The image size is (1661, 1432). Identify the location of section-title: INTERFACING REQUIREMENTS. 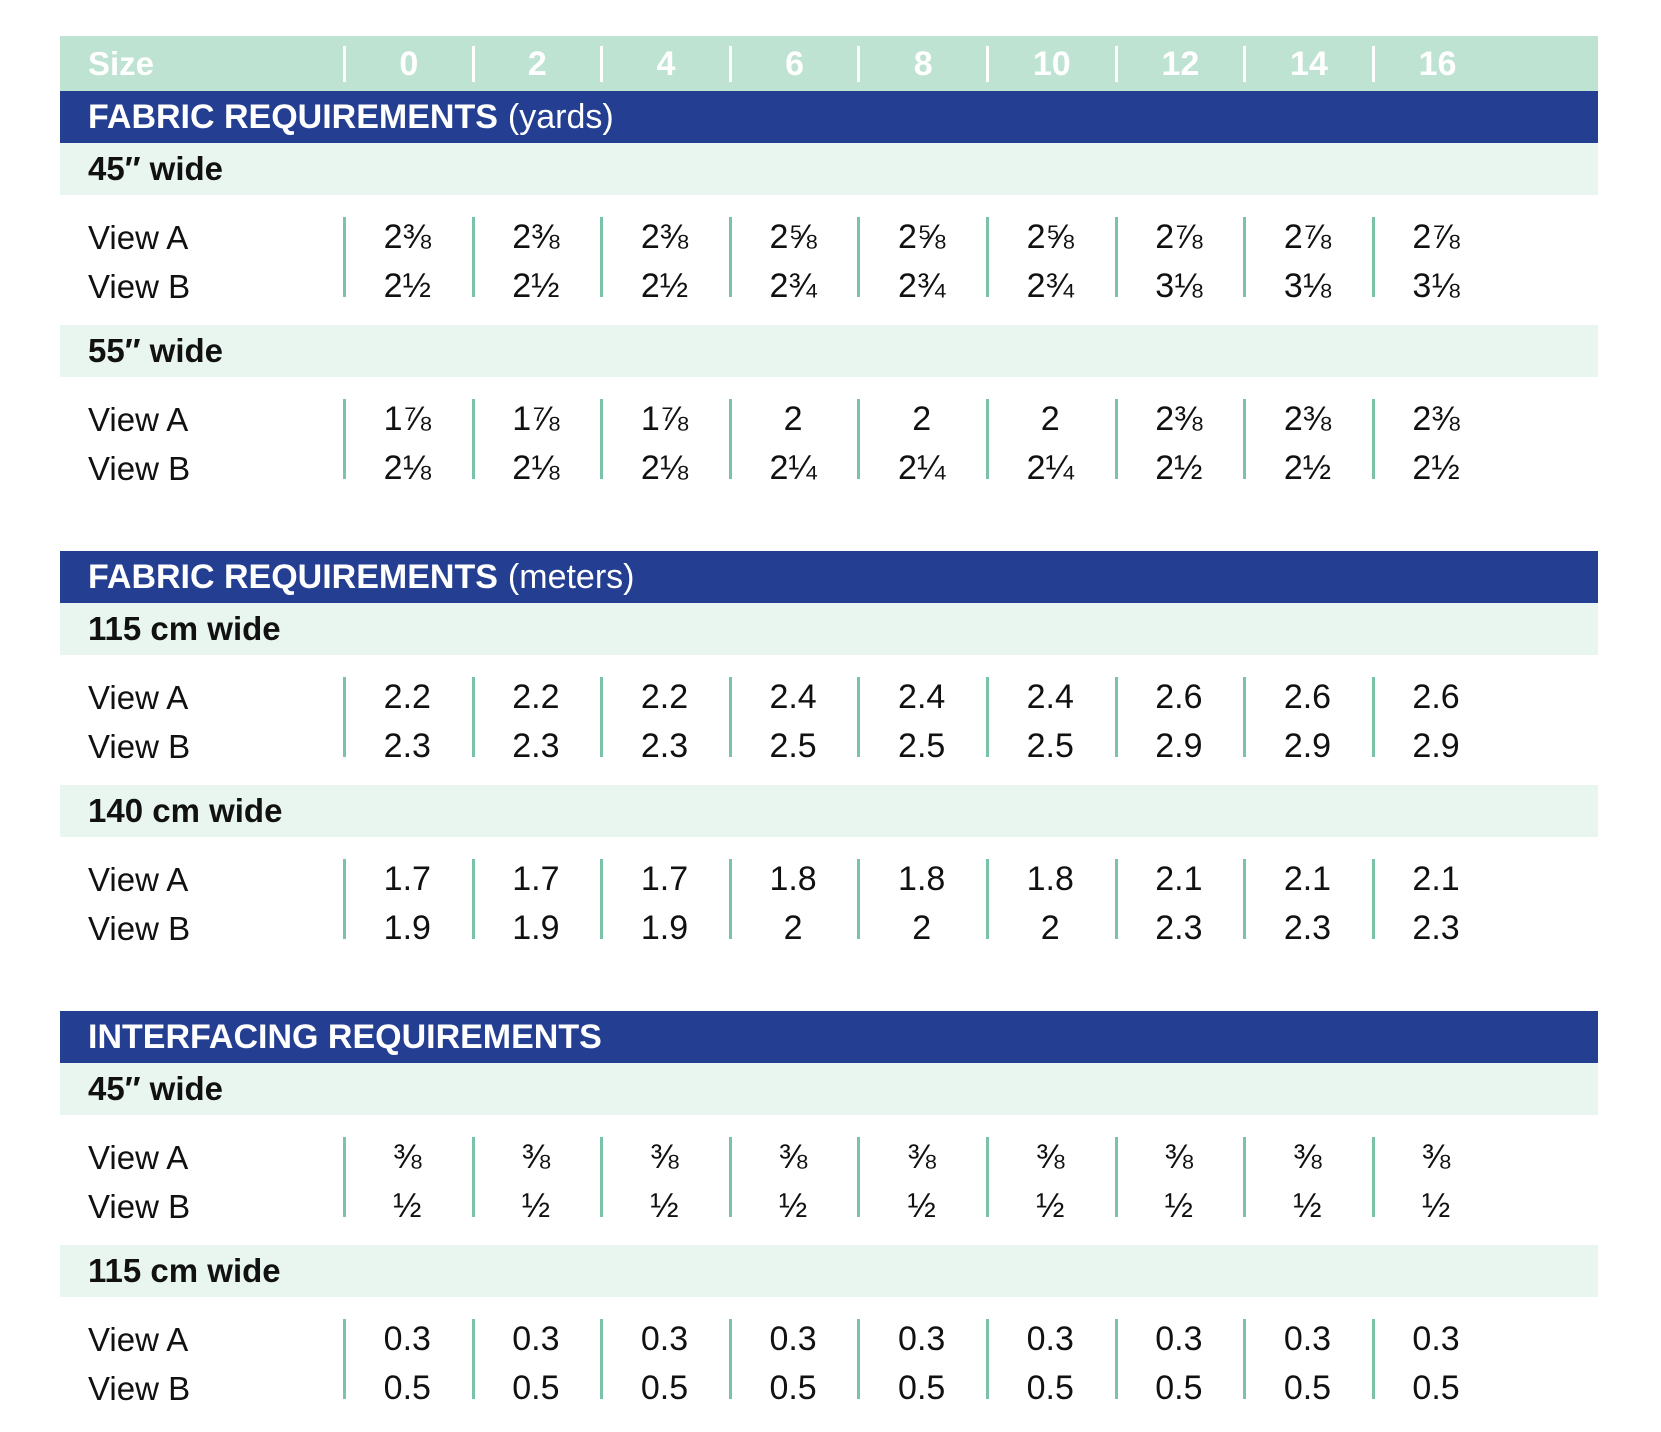
(345, 1036).